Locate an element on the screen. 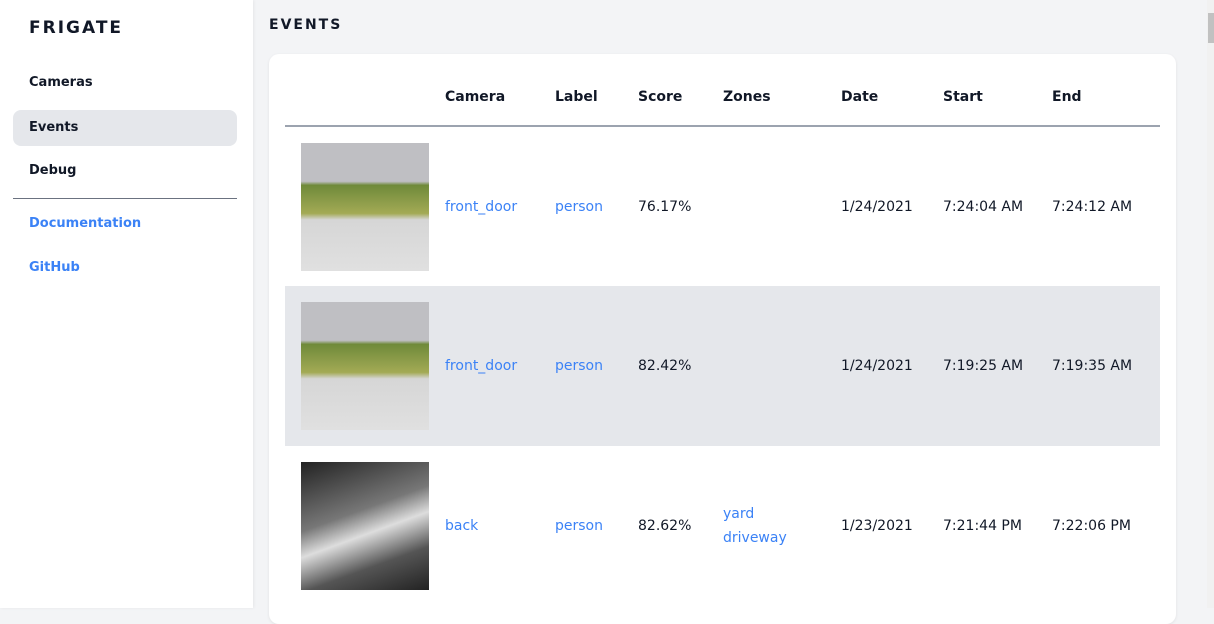 Image resolution: width=1214 pixels, height=624 pixels. header-thumbnail is located at coordinates (365, 90).